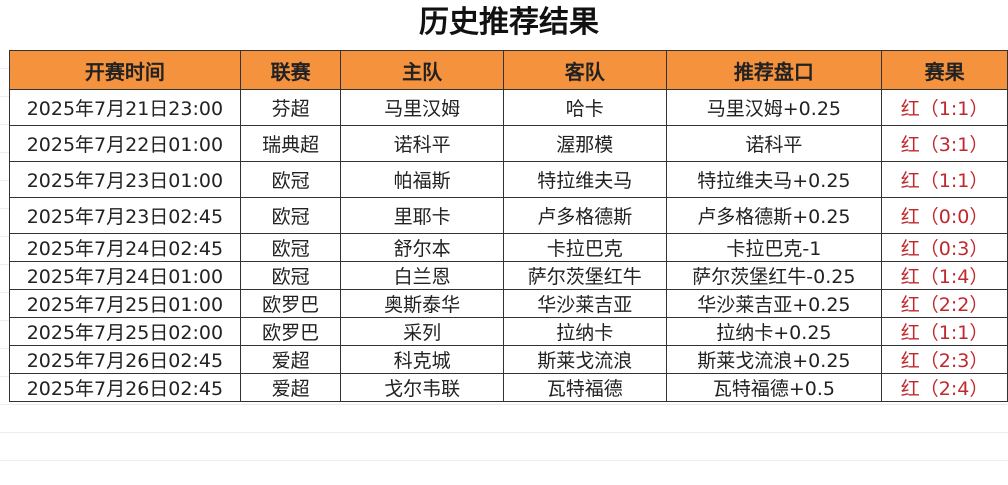  Describe the element at coordinates (125, 107) in the screenshot. I see `cell-time: 2025年7月21日23:00` at that location.